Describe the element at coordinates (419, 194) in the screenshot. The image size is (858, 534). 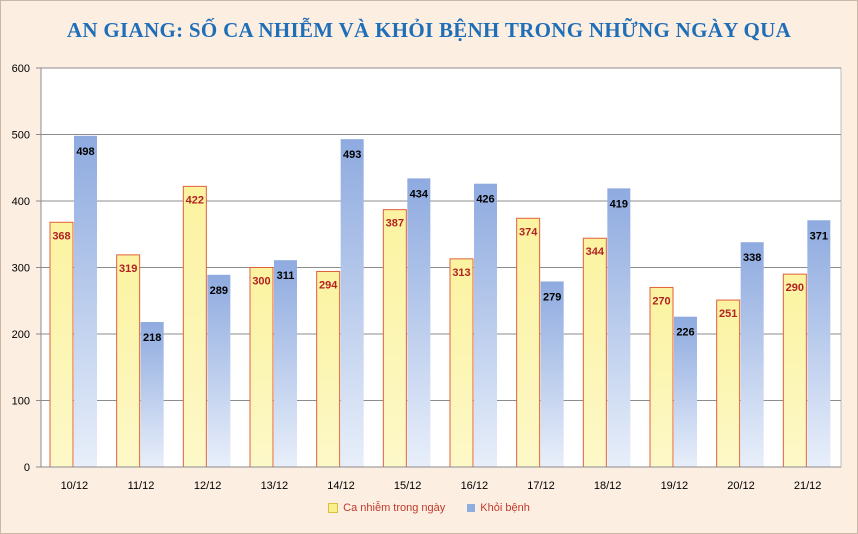
I see `data-label-recovered: 434` at that location.